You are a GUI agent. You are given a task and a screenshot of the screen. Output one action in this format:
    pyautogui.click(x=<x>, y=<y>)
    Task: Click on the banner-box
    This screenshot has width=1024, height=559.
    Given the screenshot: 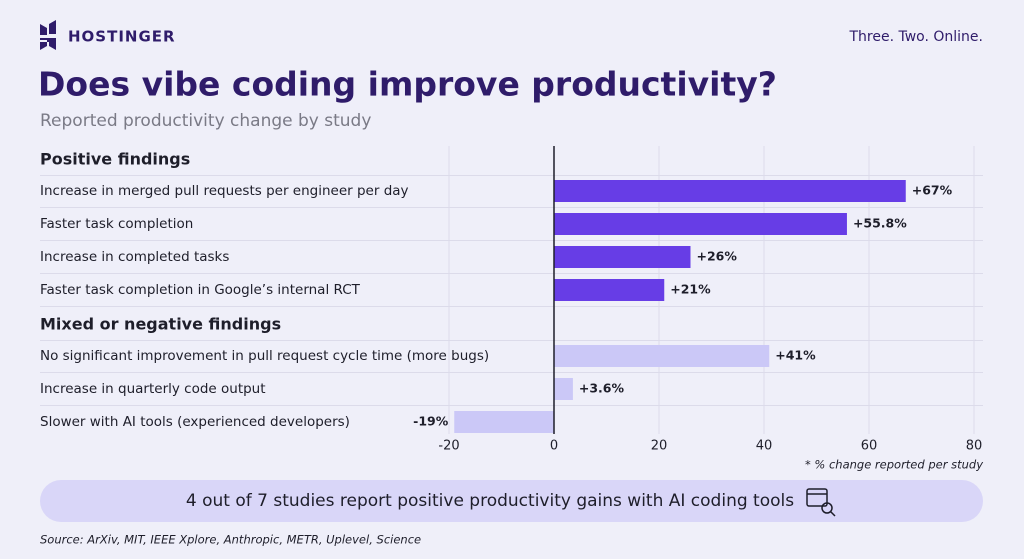 What is the action you would take?
    pyautogui.click(x=511, y=501)
    